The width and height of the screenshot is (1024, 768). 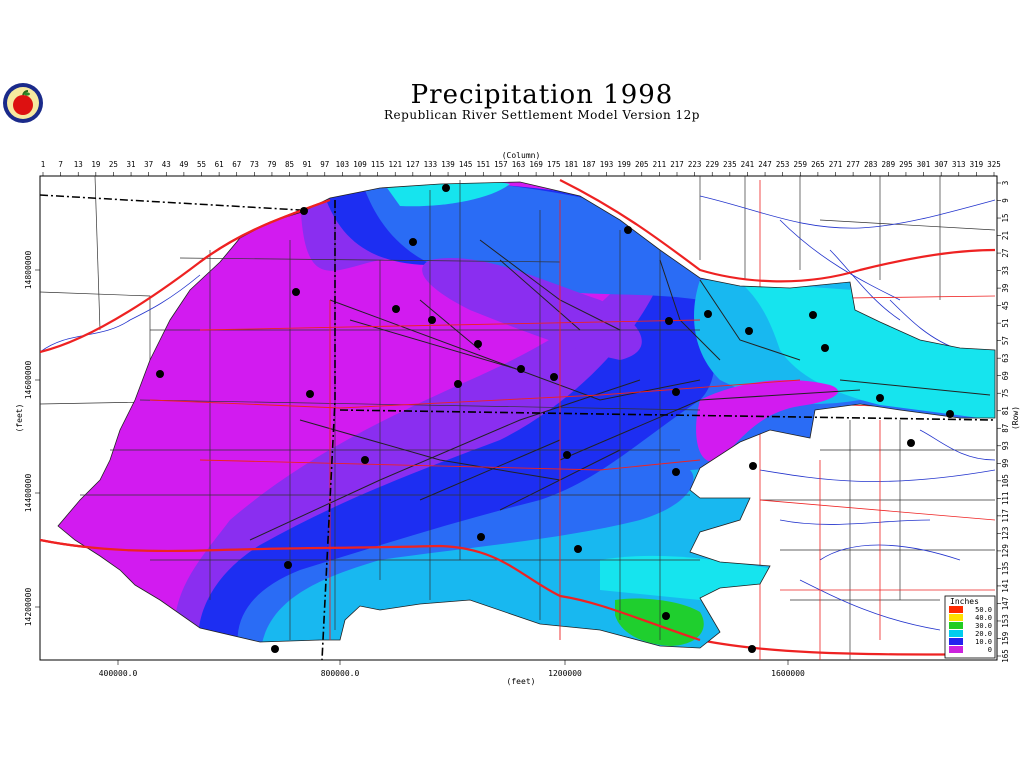 I want to click on column-tick-label: 325, so click(x=994, y=164).